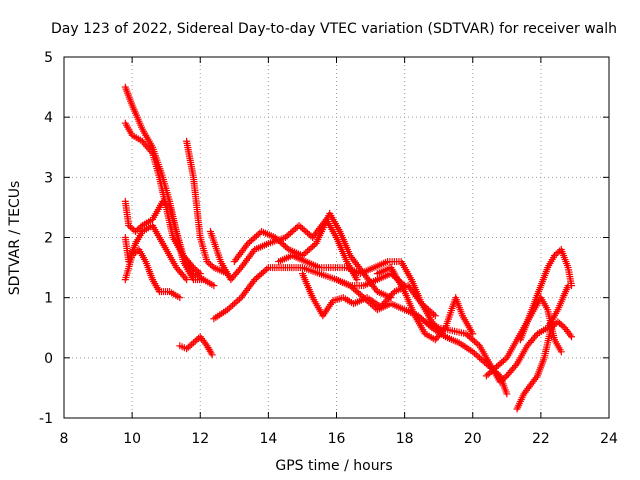 The width and height of the screenshot is (640, 480). I want to click on x-tick-label: 20, so click(473, 439).